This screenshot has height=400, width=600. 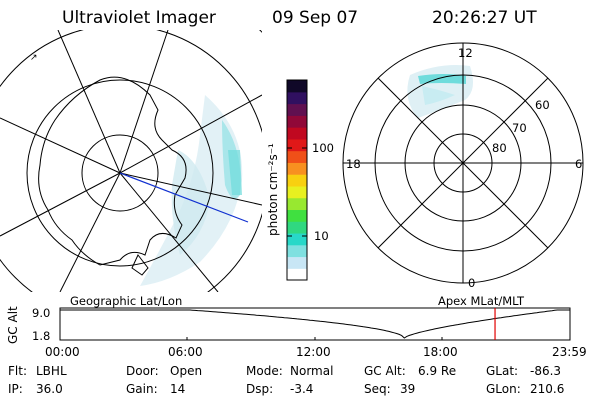 I want to click on glon-label: GLon:, so click(x=503, y=389).